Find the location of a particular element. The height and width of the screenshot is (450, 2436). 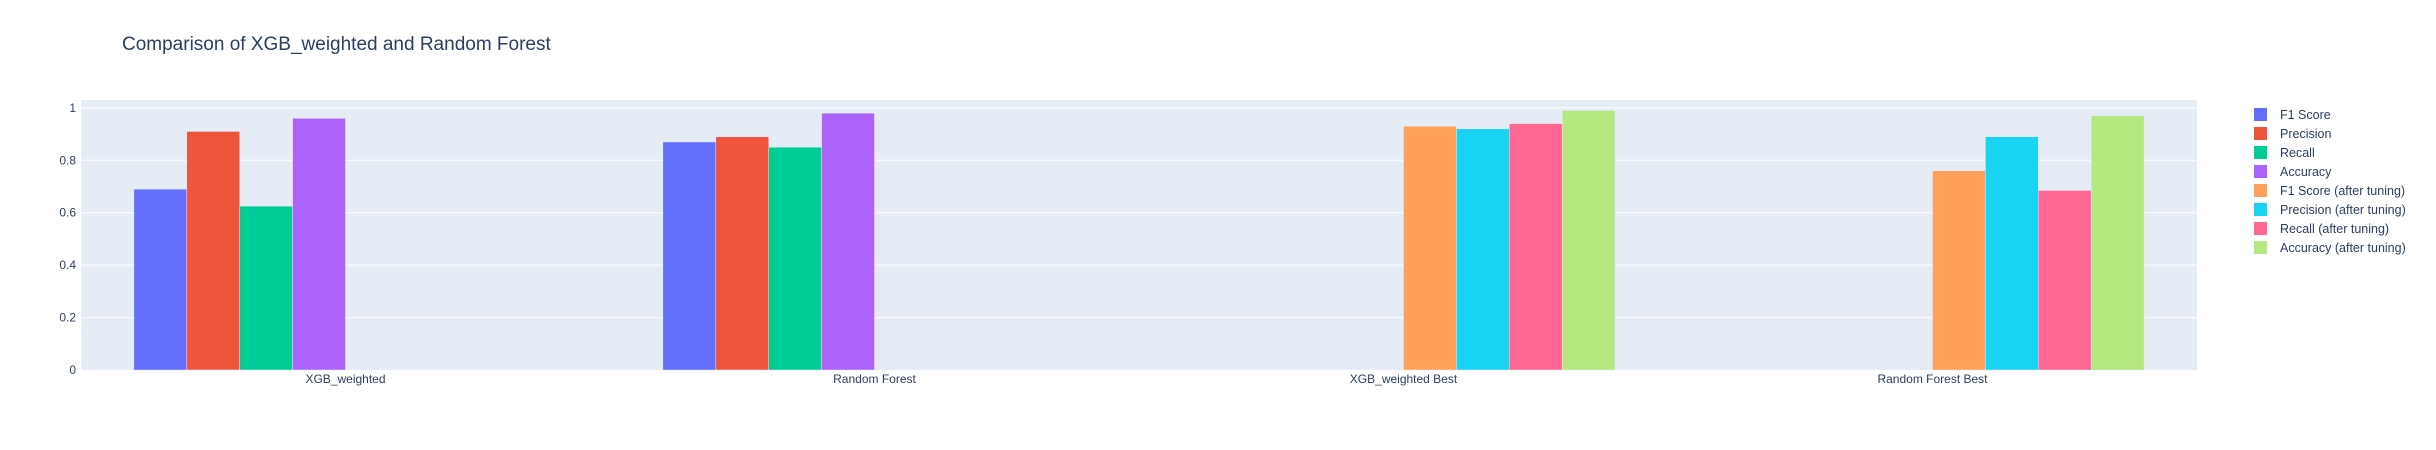

x-tick-label: XGB_weighted is located at coordinates (345, 379).